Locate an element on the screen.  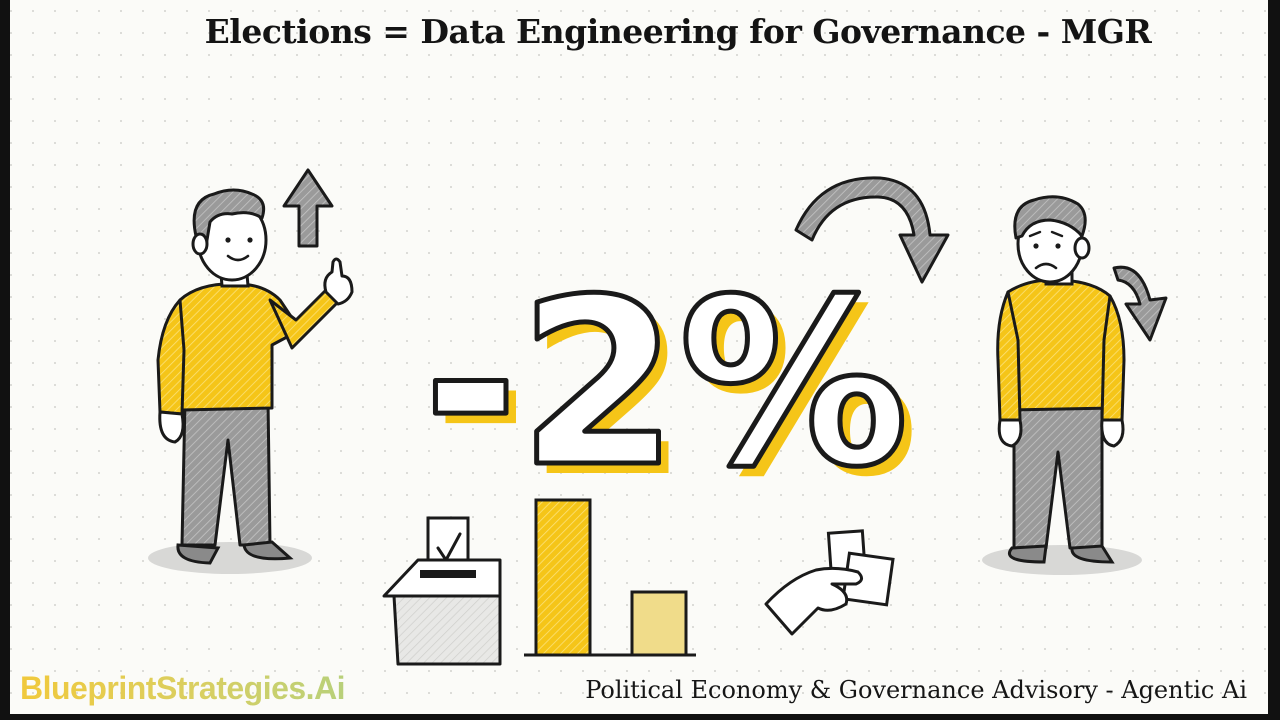
small-down-arrow-icon is located at coordinates (1140, 303).